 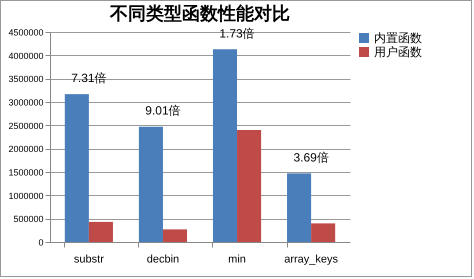 I want to click on y-tick-label: 1500000, so click(x=26, y=173).